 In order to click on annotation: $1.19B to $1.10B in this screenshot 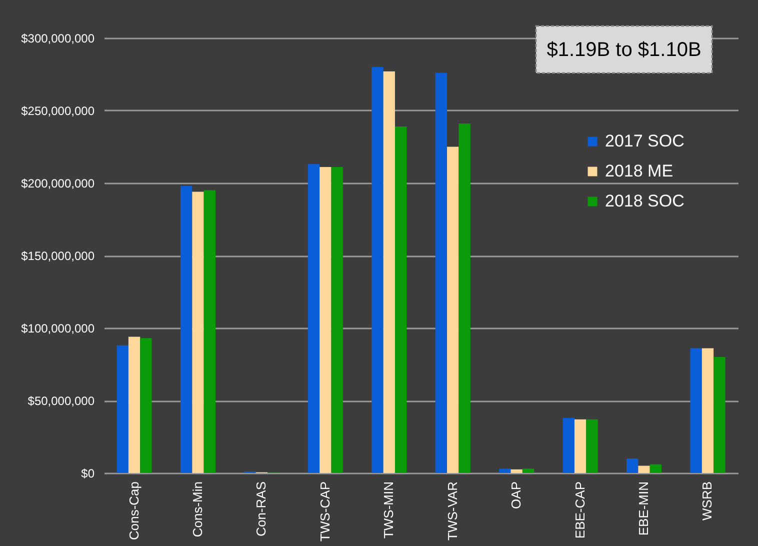, I will do `click(624, 50)`.